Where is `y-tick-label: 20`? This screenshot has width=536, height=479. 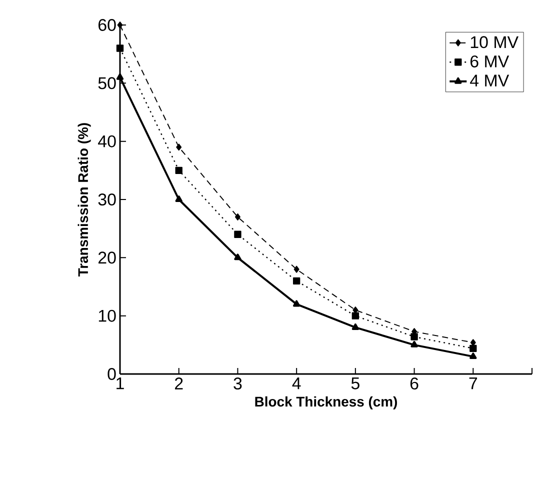
y-tick-label: 20 is located at coordinates (107, 258).